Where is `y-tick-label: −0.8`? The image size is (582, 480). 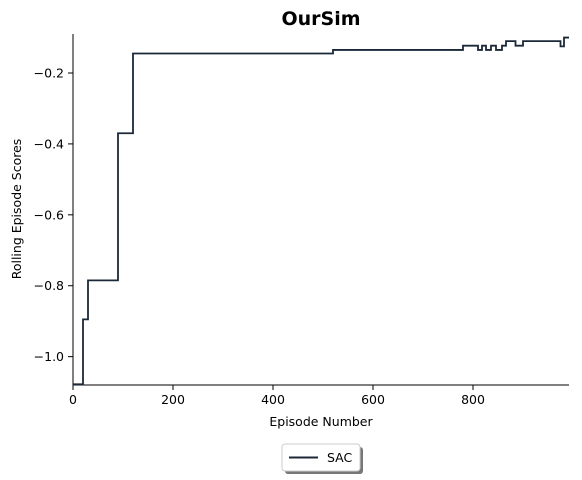 y-tick-label: −0.8 is located at coordinates (49, 285).